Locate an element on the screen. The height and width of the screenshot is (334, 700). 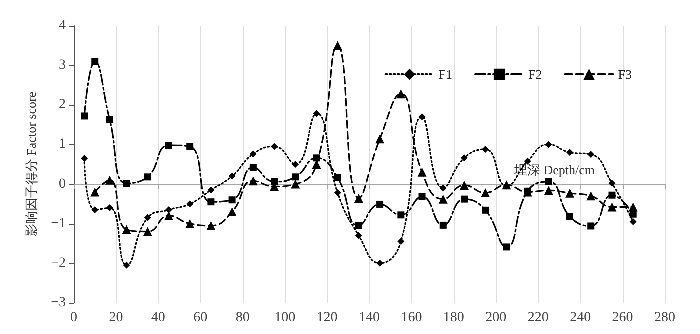
x-tick-label: 140 is located at coordinates (369, 318).